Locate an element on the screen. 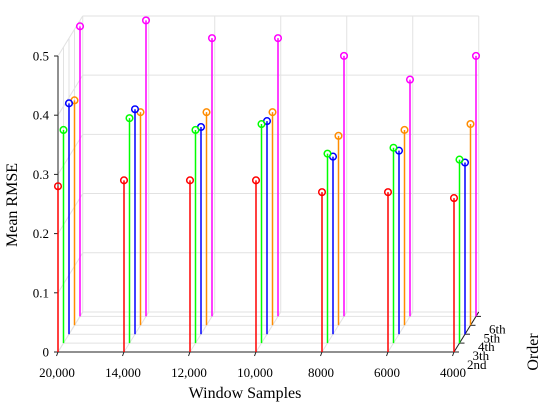 This screenshot has width=550, height=406. x-tick-label: 6000 is located at coordinates (387, 372).